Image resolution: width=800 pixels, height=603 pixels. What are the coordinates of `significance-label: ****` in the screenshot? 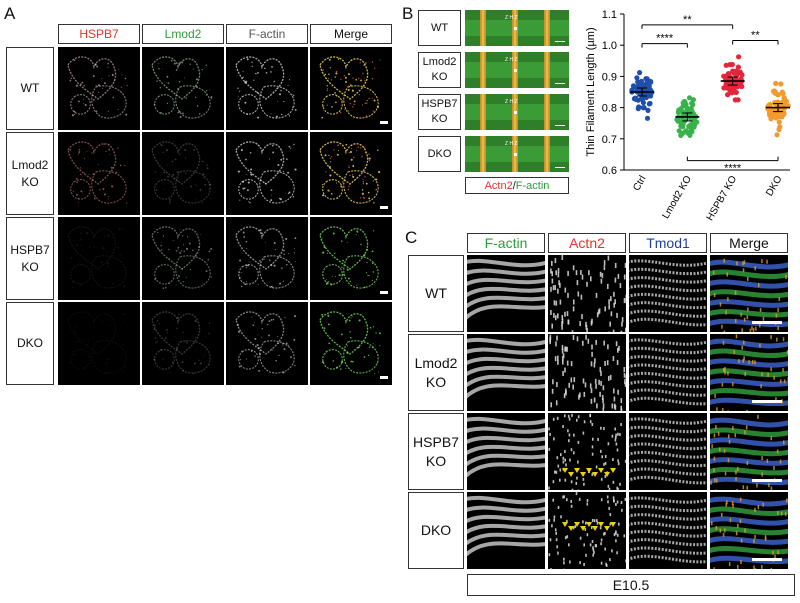 It's located at (665, 39).